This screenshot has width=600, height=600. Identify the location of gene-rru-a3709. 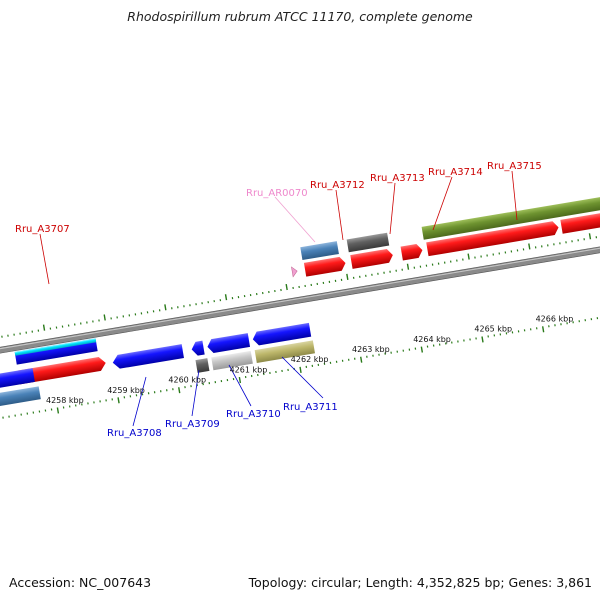
(198, 348).